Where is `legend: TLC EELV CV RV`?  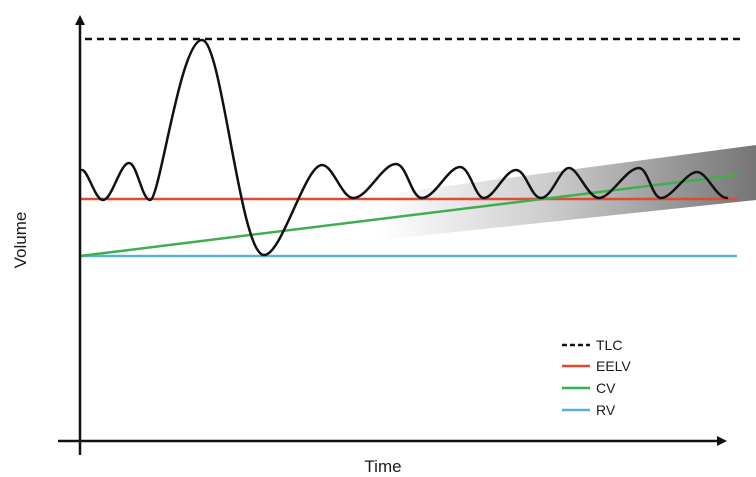 legend: TLC EELV CV RV is located at coordinates (596, 377).